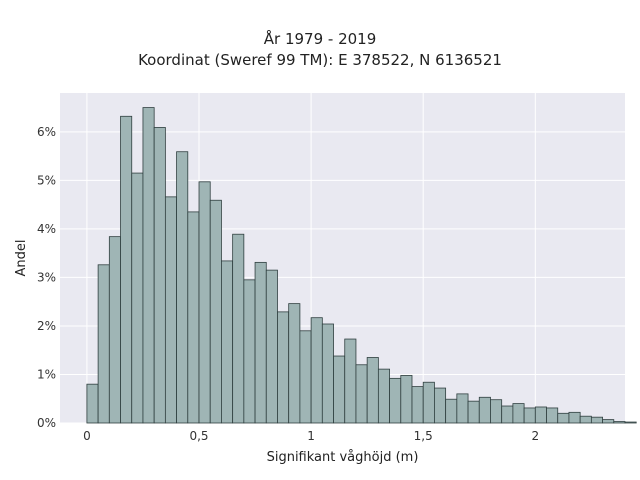 This screenshot has width=640, height=480. What do you see at coordinates (46, 423) in the screenshot?
I see `y-tick-label: 0%` at bounding box center [46, 423].